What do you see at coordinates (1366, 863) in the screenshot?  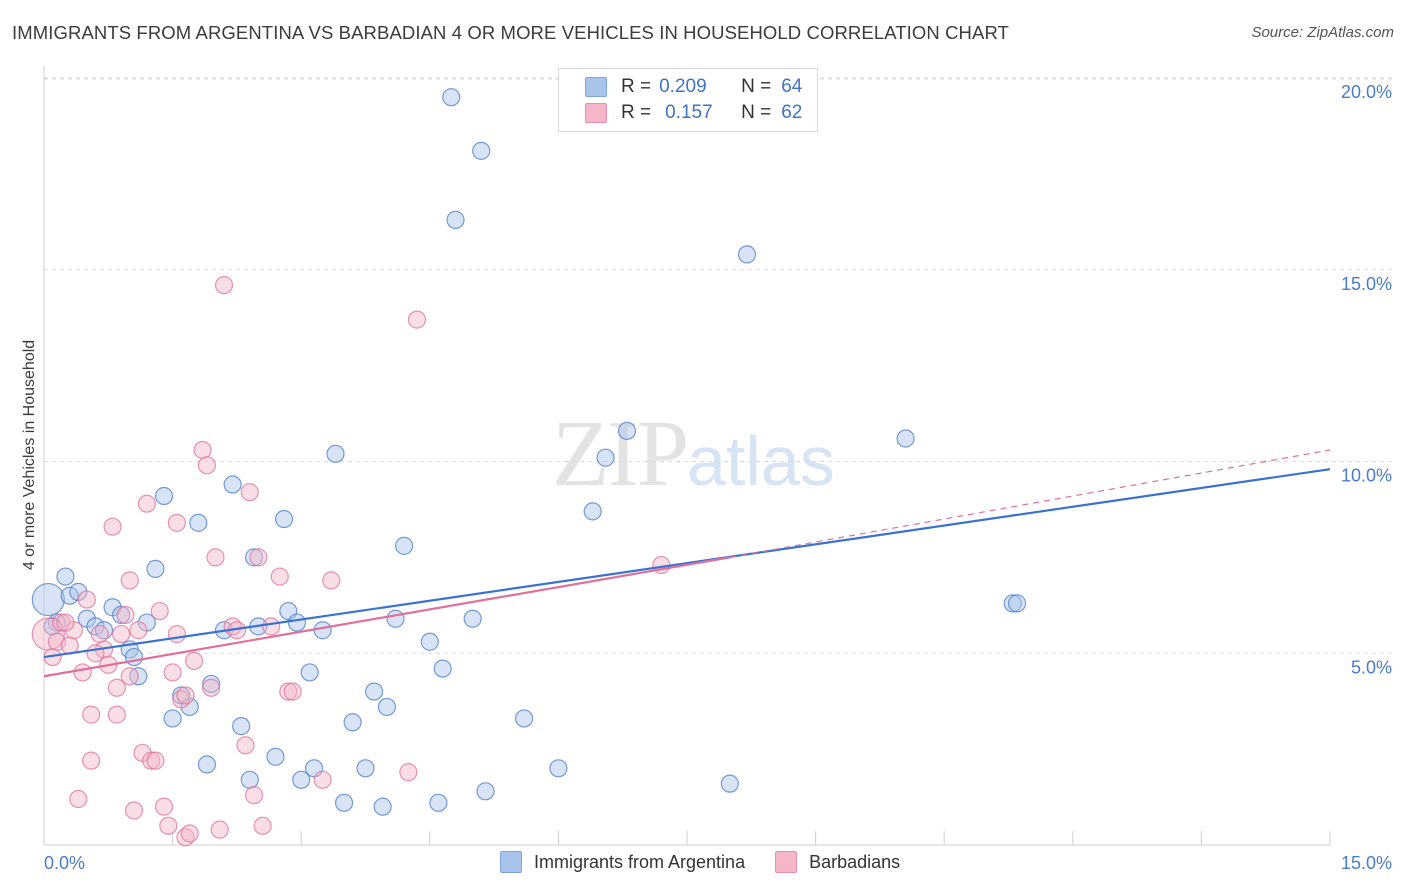 I see `x-tick-label: 15.0%` at bounding box center [1366, 863].